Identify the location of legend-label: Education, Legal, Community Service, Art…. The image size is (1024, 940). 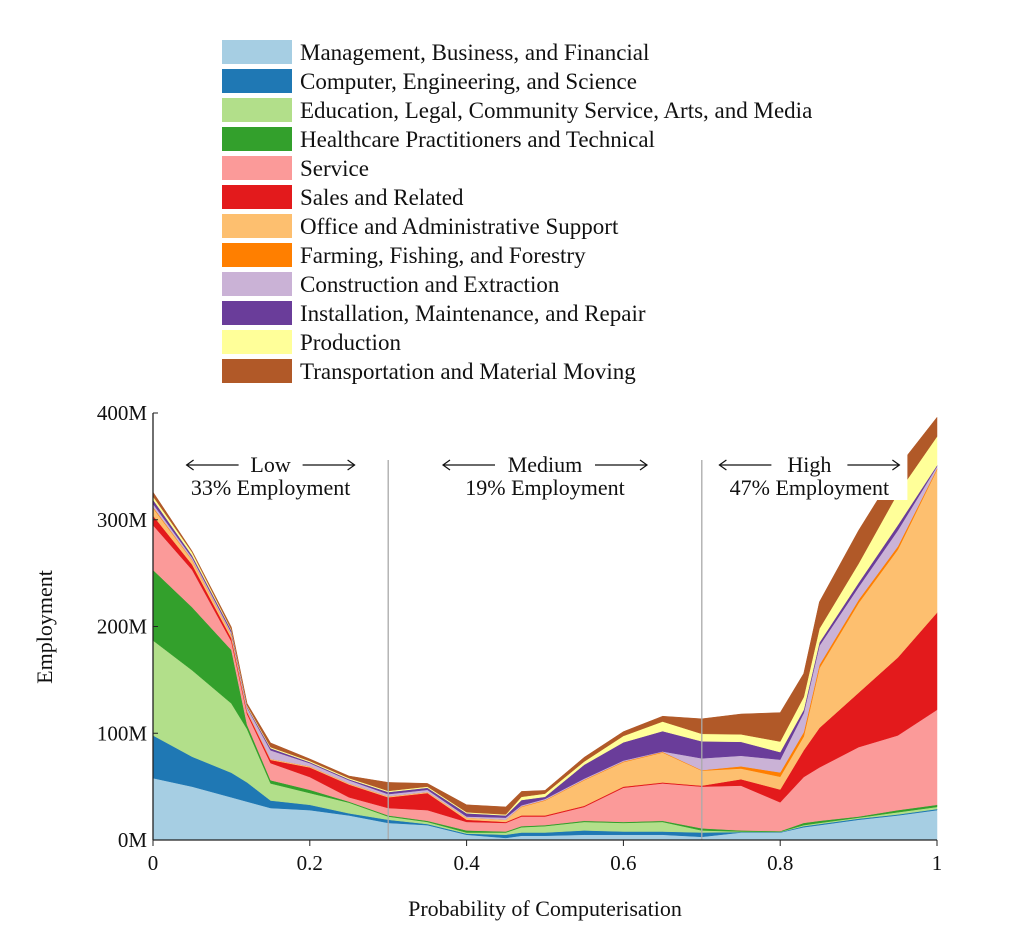
(556, 110).